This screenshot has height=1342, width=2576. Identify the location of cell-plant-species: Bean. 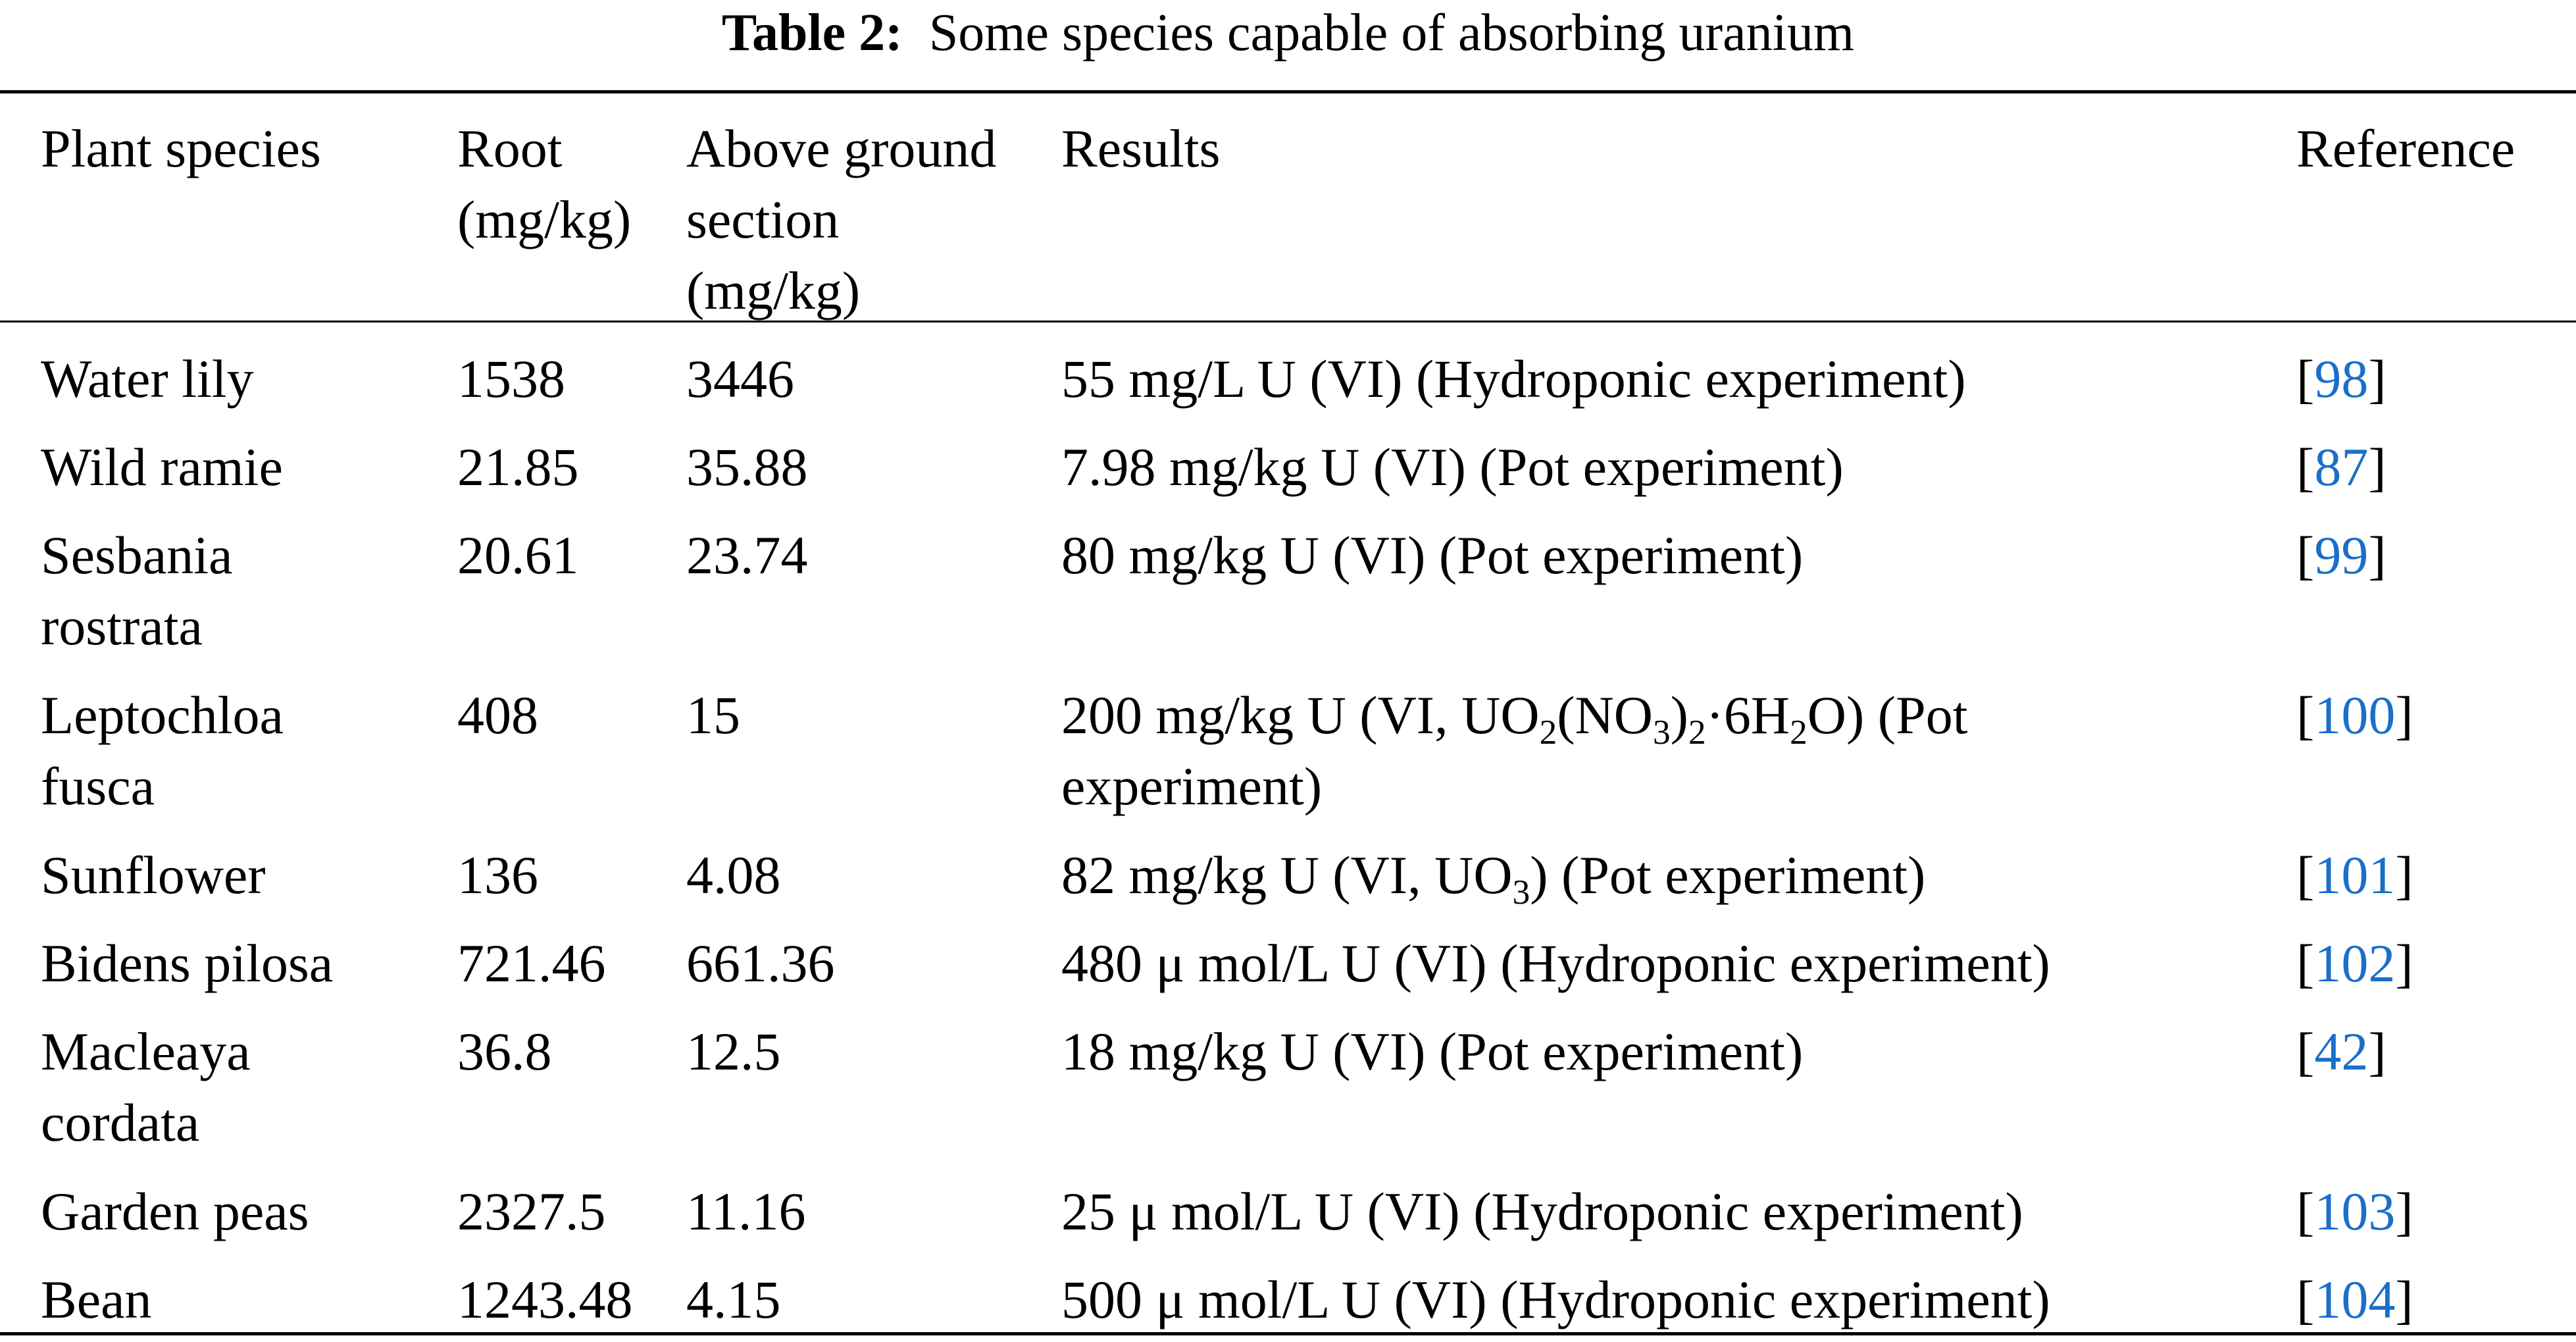
(96, 1299).